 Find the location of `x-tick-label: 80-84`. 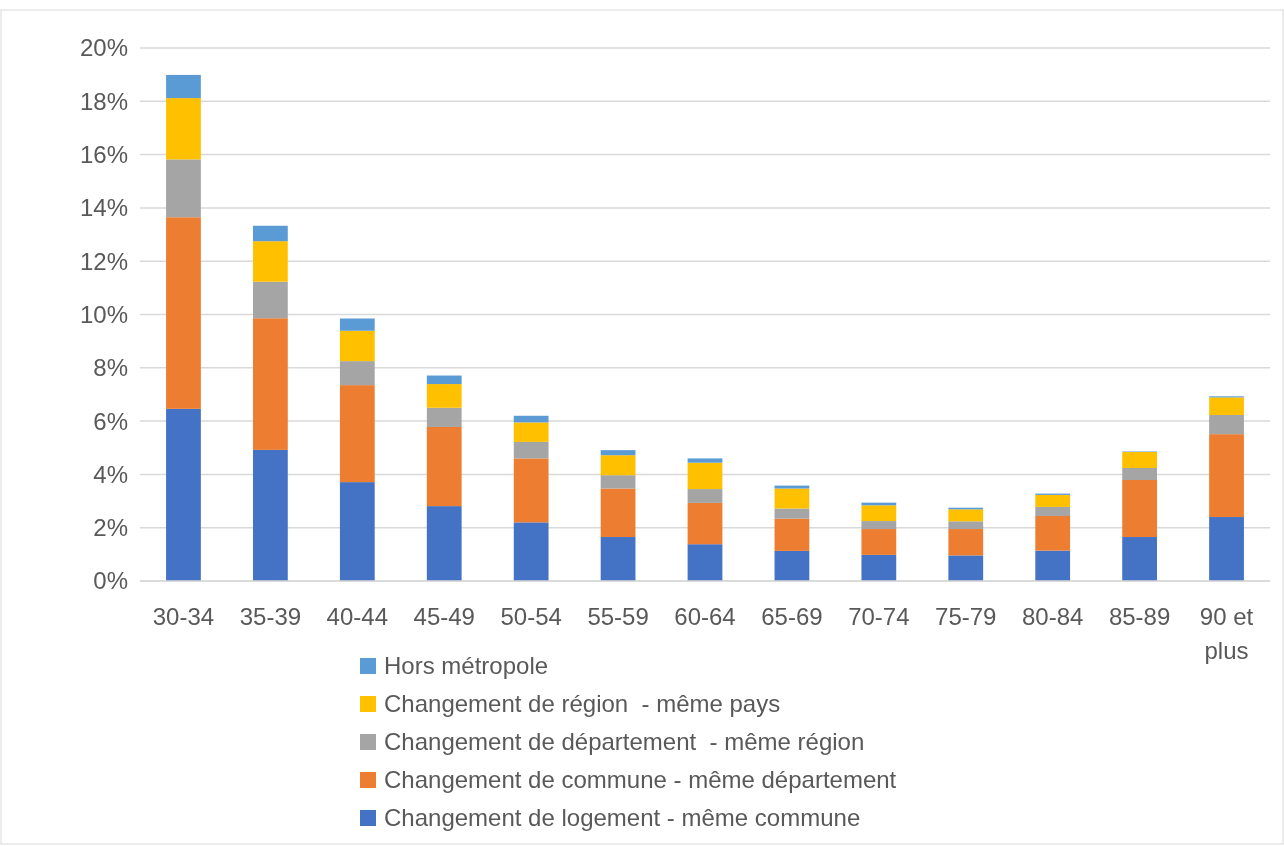

x-tick-label: 80-84 is located at coordinates (1053, 616).